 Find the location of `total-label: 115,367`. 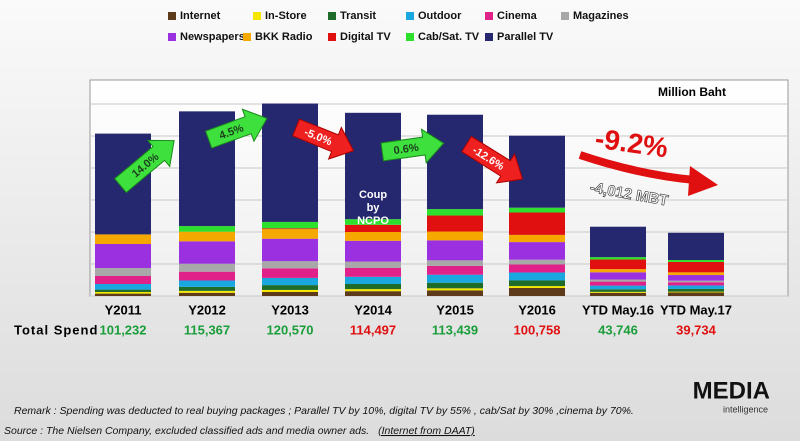

total-label: 115,367 is located at coordinates (207, 329).